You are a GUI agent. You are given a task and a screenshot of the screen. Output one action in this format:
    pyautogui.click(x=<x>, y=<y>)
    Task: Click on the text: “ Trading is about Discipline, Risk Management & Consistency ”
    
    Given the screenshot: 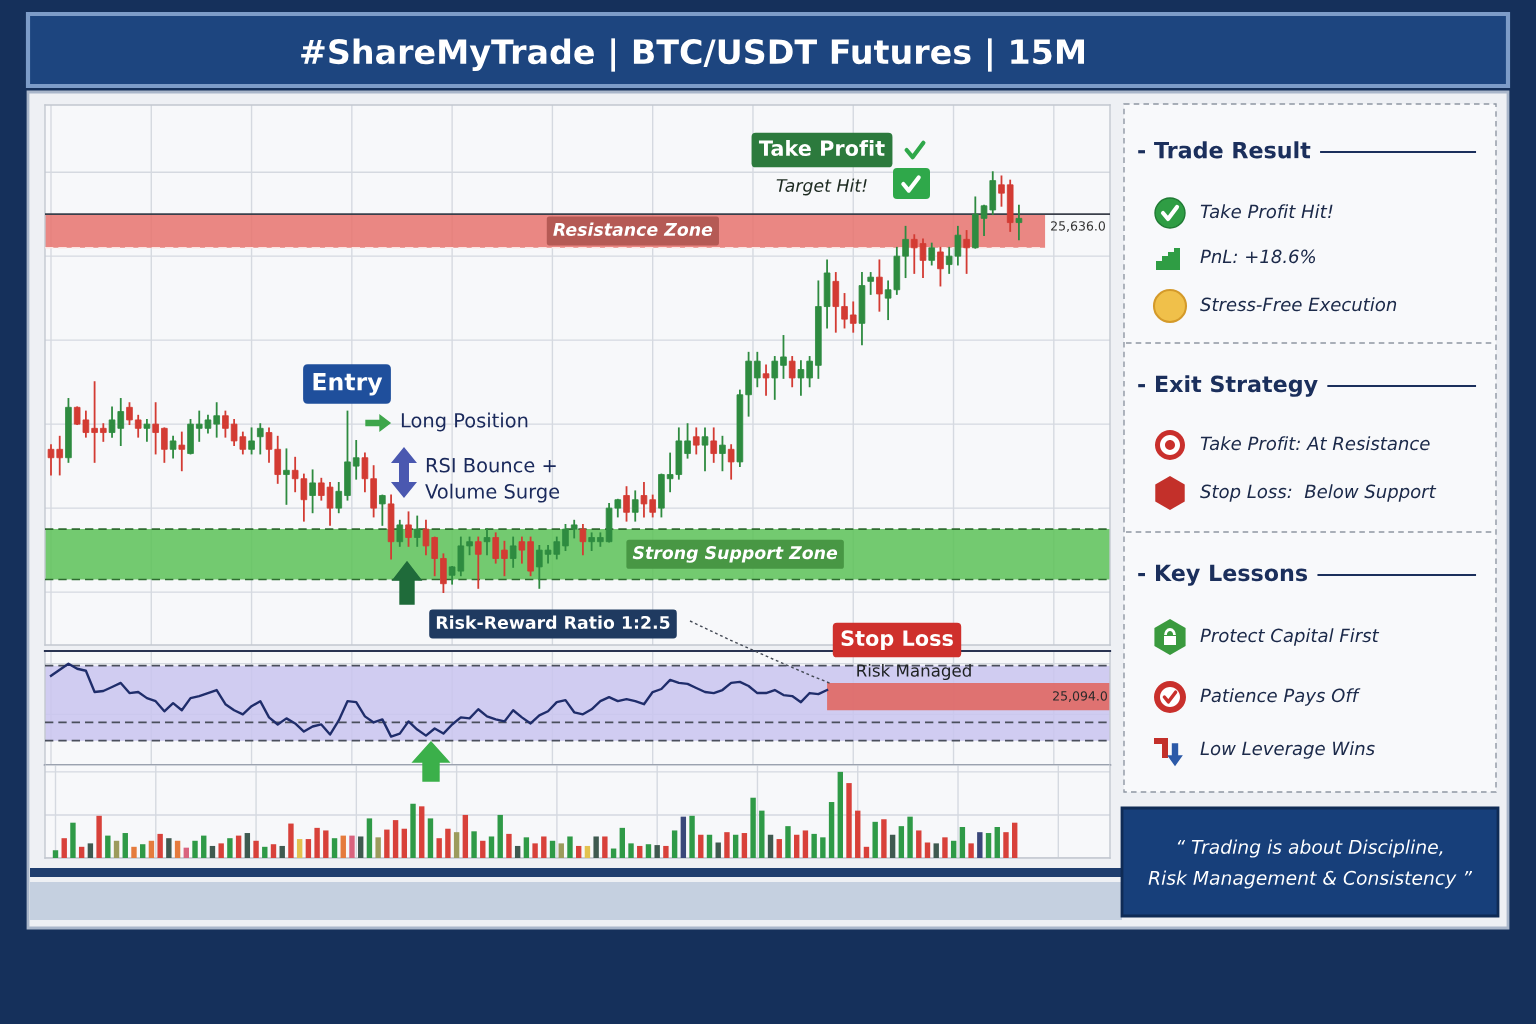 What is the action you would take?
    pyautogui.click(x=1310, y=864)
    